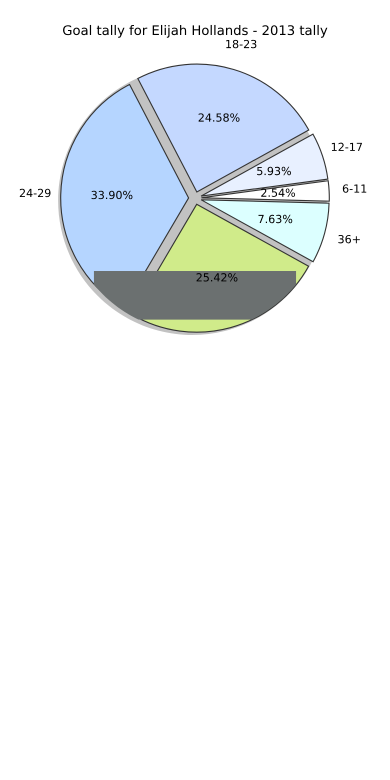 The image size is (390, 780). What do you see at coordinates (112, 195) in the screenshot?
I see `data-label: 33.90%` at bounding box center [112, 195].